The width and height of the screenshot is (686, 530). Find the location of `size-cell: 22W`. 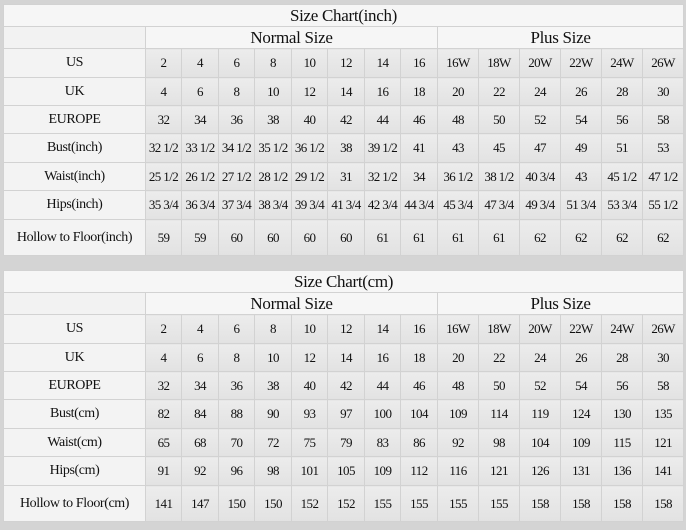

size-cell: 22W is located at coordinates (581, 63).